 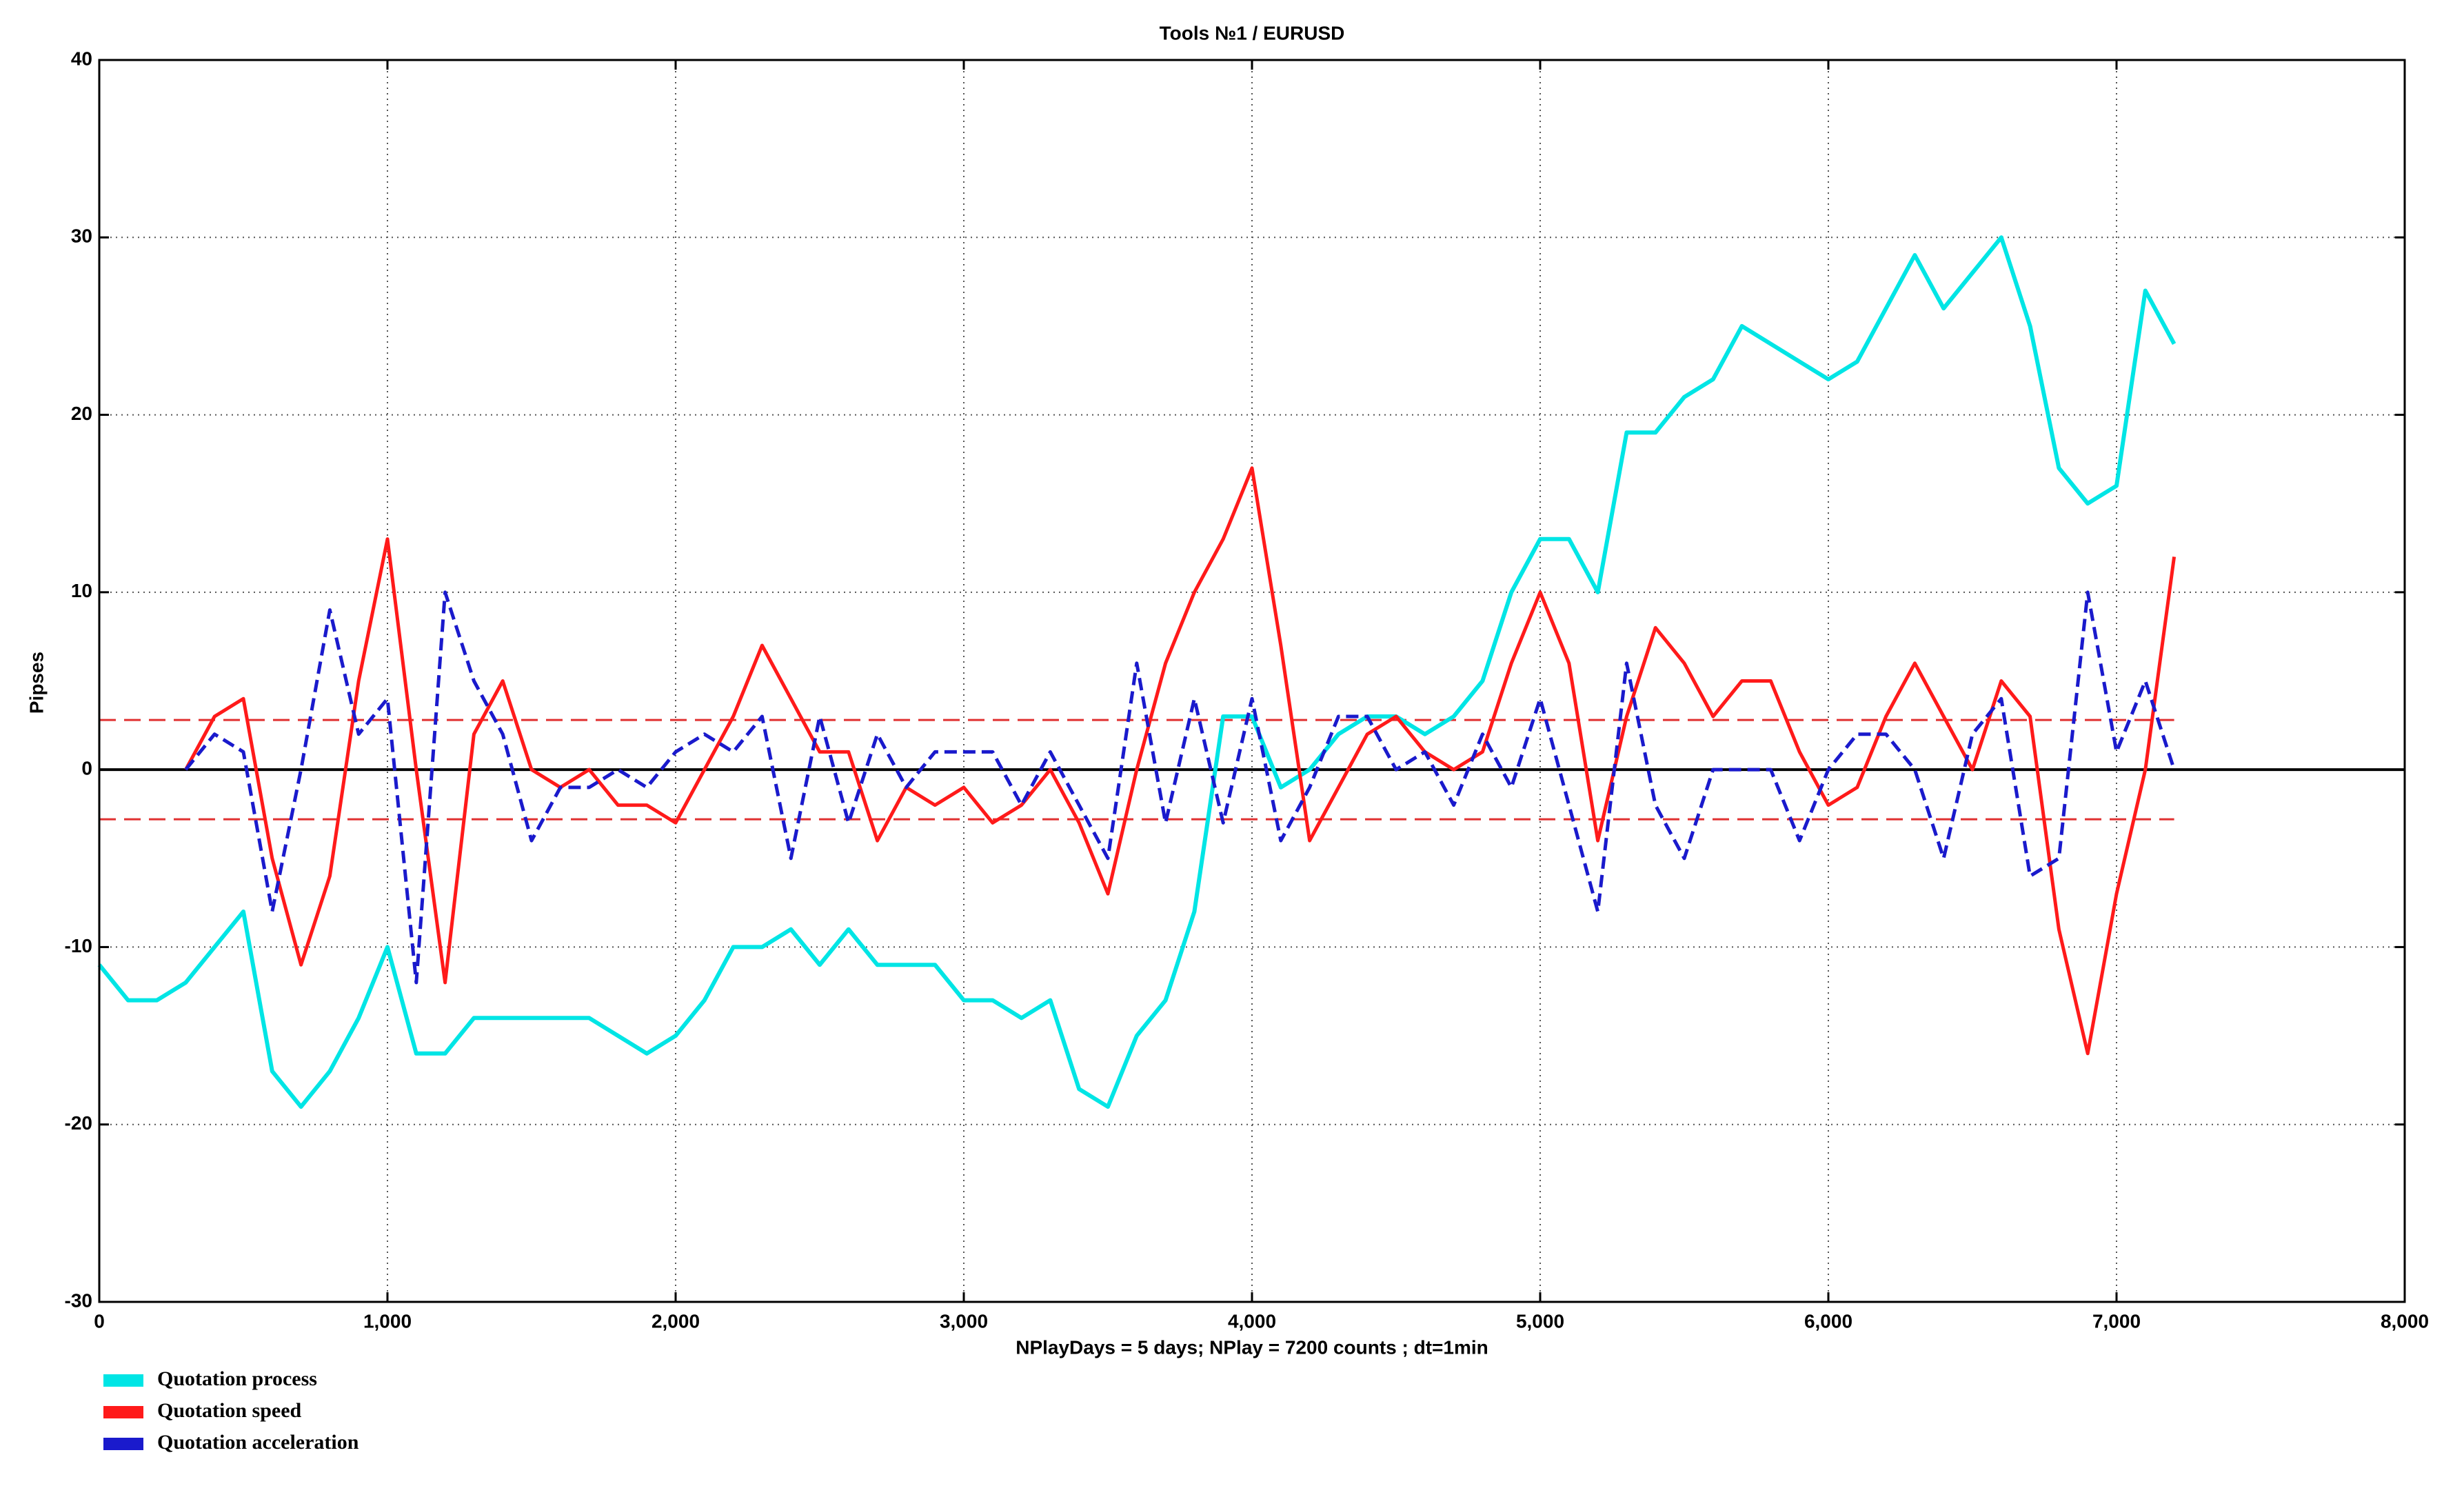 What do you see at coordinates (229, 1410) in the screenshot?
I see `legend-label: Quotation speed` at bounding box center [229, 1410].